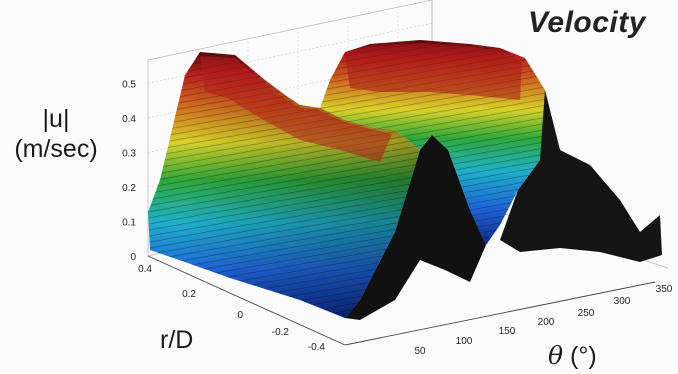 The height and width of the screenshot is (374, 678). I want to click on z-axis-label-symbol: |u|, so click(56, 119).